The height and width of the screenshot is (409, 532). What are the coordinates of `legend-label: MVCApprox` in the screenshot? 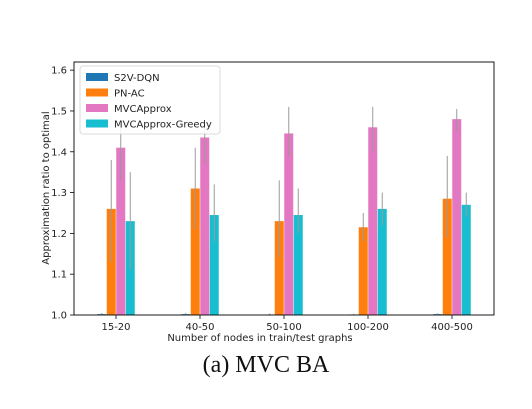 It's located at (143, 109).